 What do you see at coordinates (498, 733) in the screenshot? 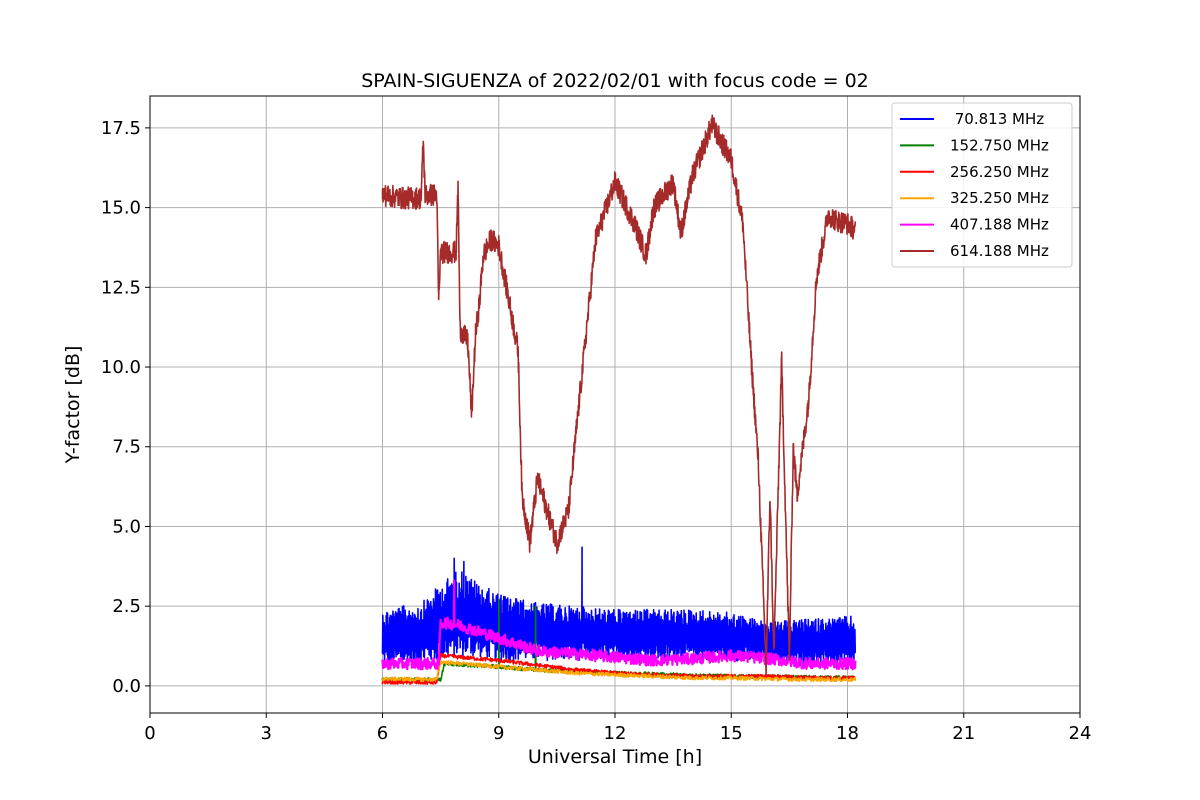
I see `x-tick-label: 9` at bounding box center [498, 733].